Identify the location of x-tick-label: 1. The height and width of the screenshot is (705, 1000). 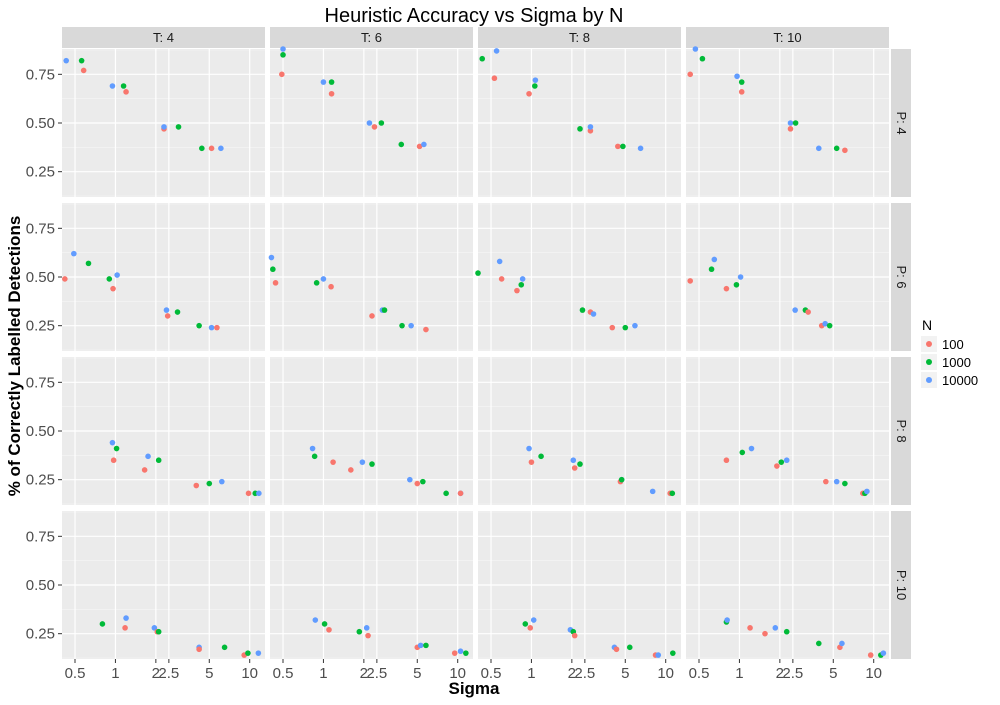
(115, 673).